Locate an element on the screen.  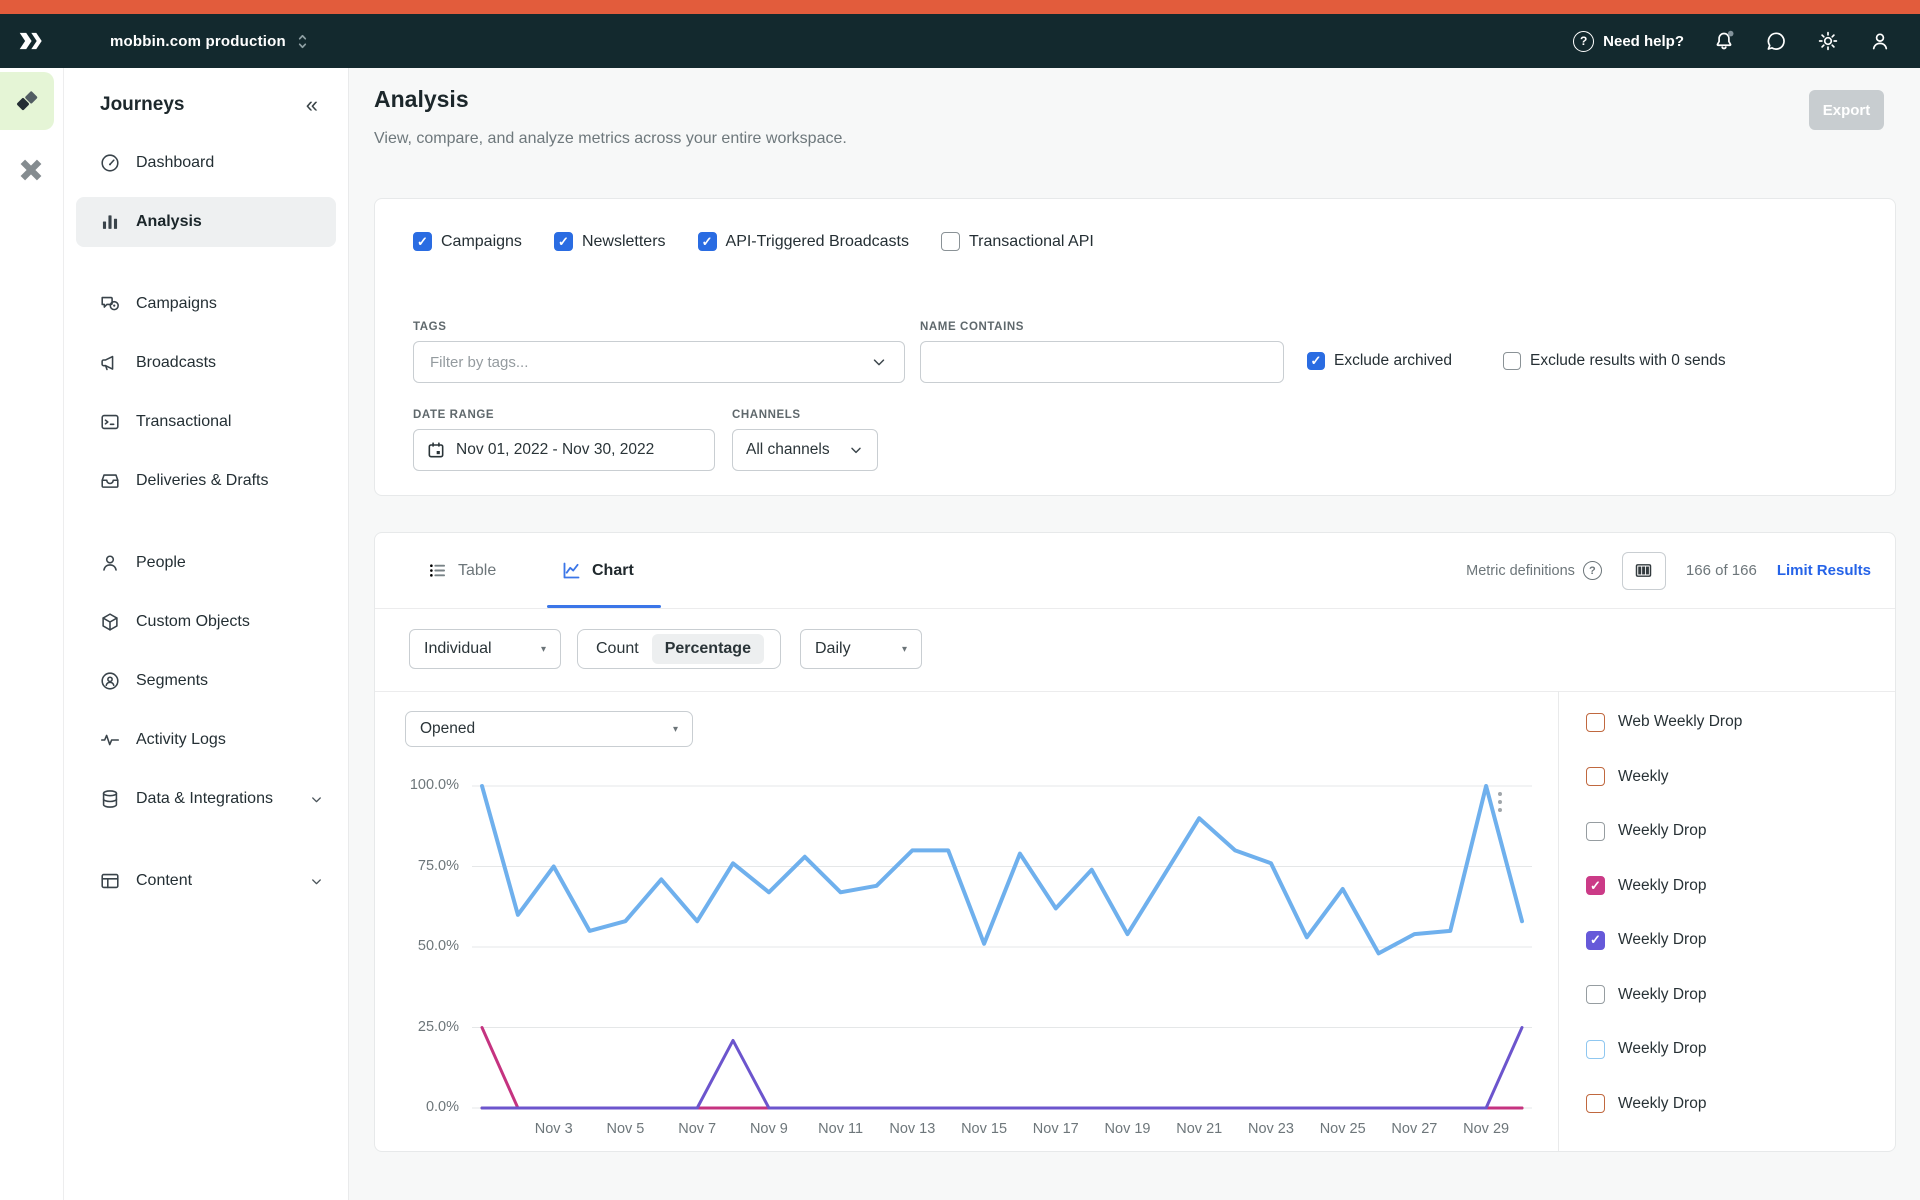
limit-results-link: Limit Results is located at coordinates (1823, 570).